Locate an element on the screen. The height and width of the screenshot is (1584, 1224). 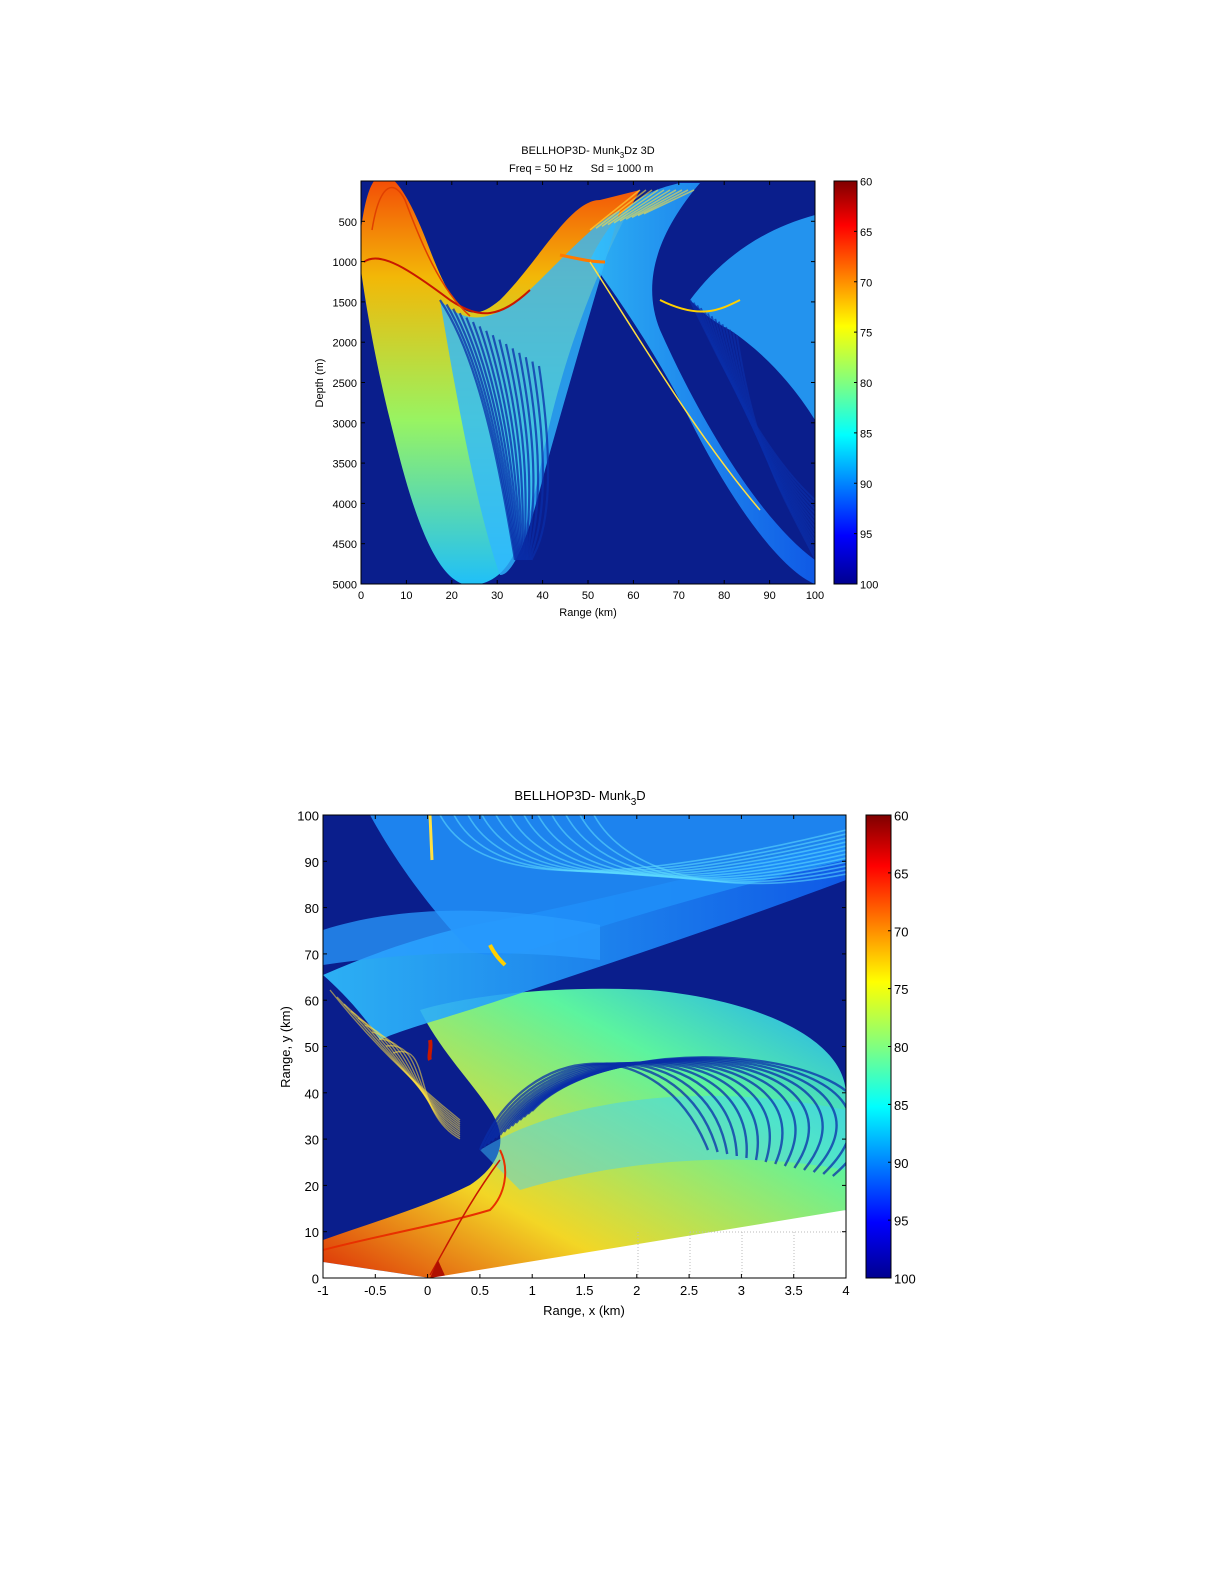
y-tick-label: 50 is located at coordinates (312, 1047).